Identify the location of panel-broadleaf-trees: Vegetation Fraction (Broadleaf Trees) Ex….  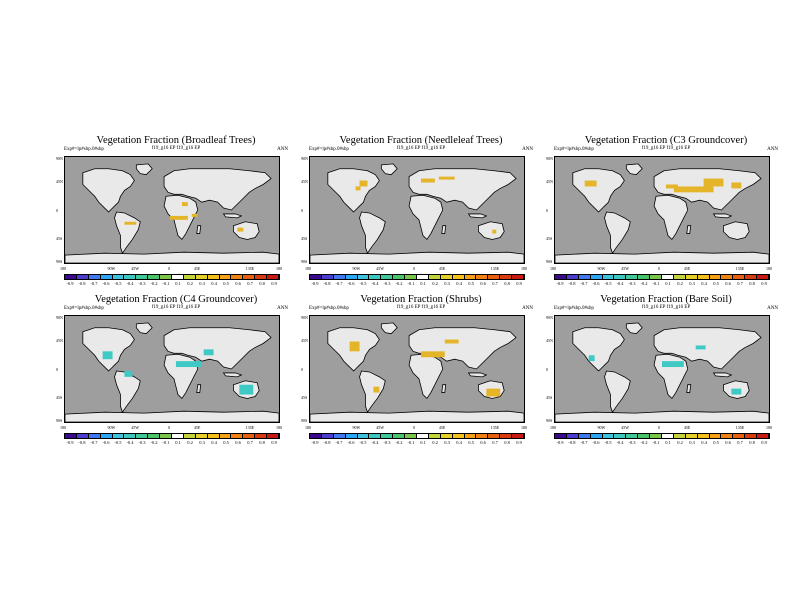
(176, 215).